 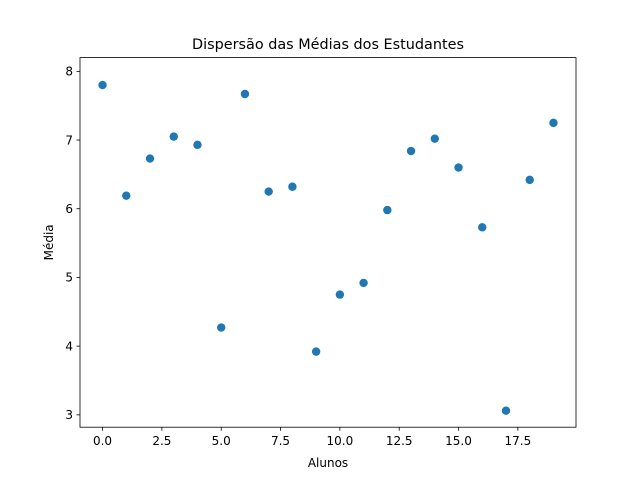 What do you see at coordinates (72, 243) in the screenshot?
I see `y-axis-ticks: 3 4 5 6 7 8` at bounding box center [72, 243].